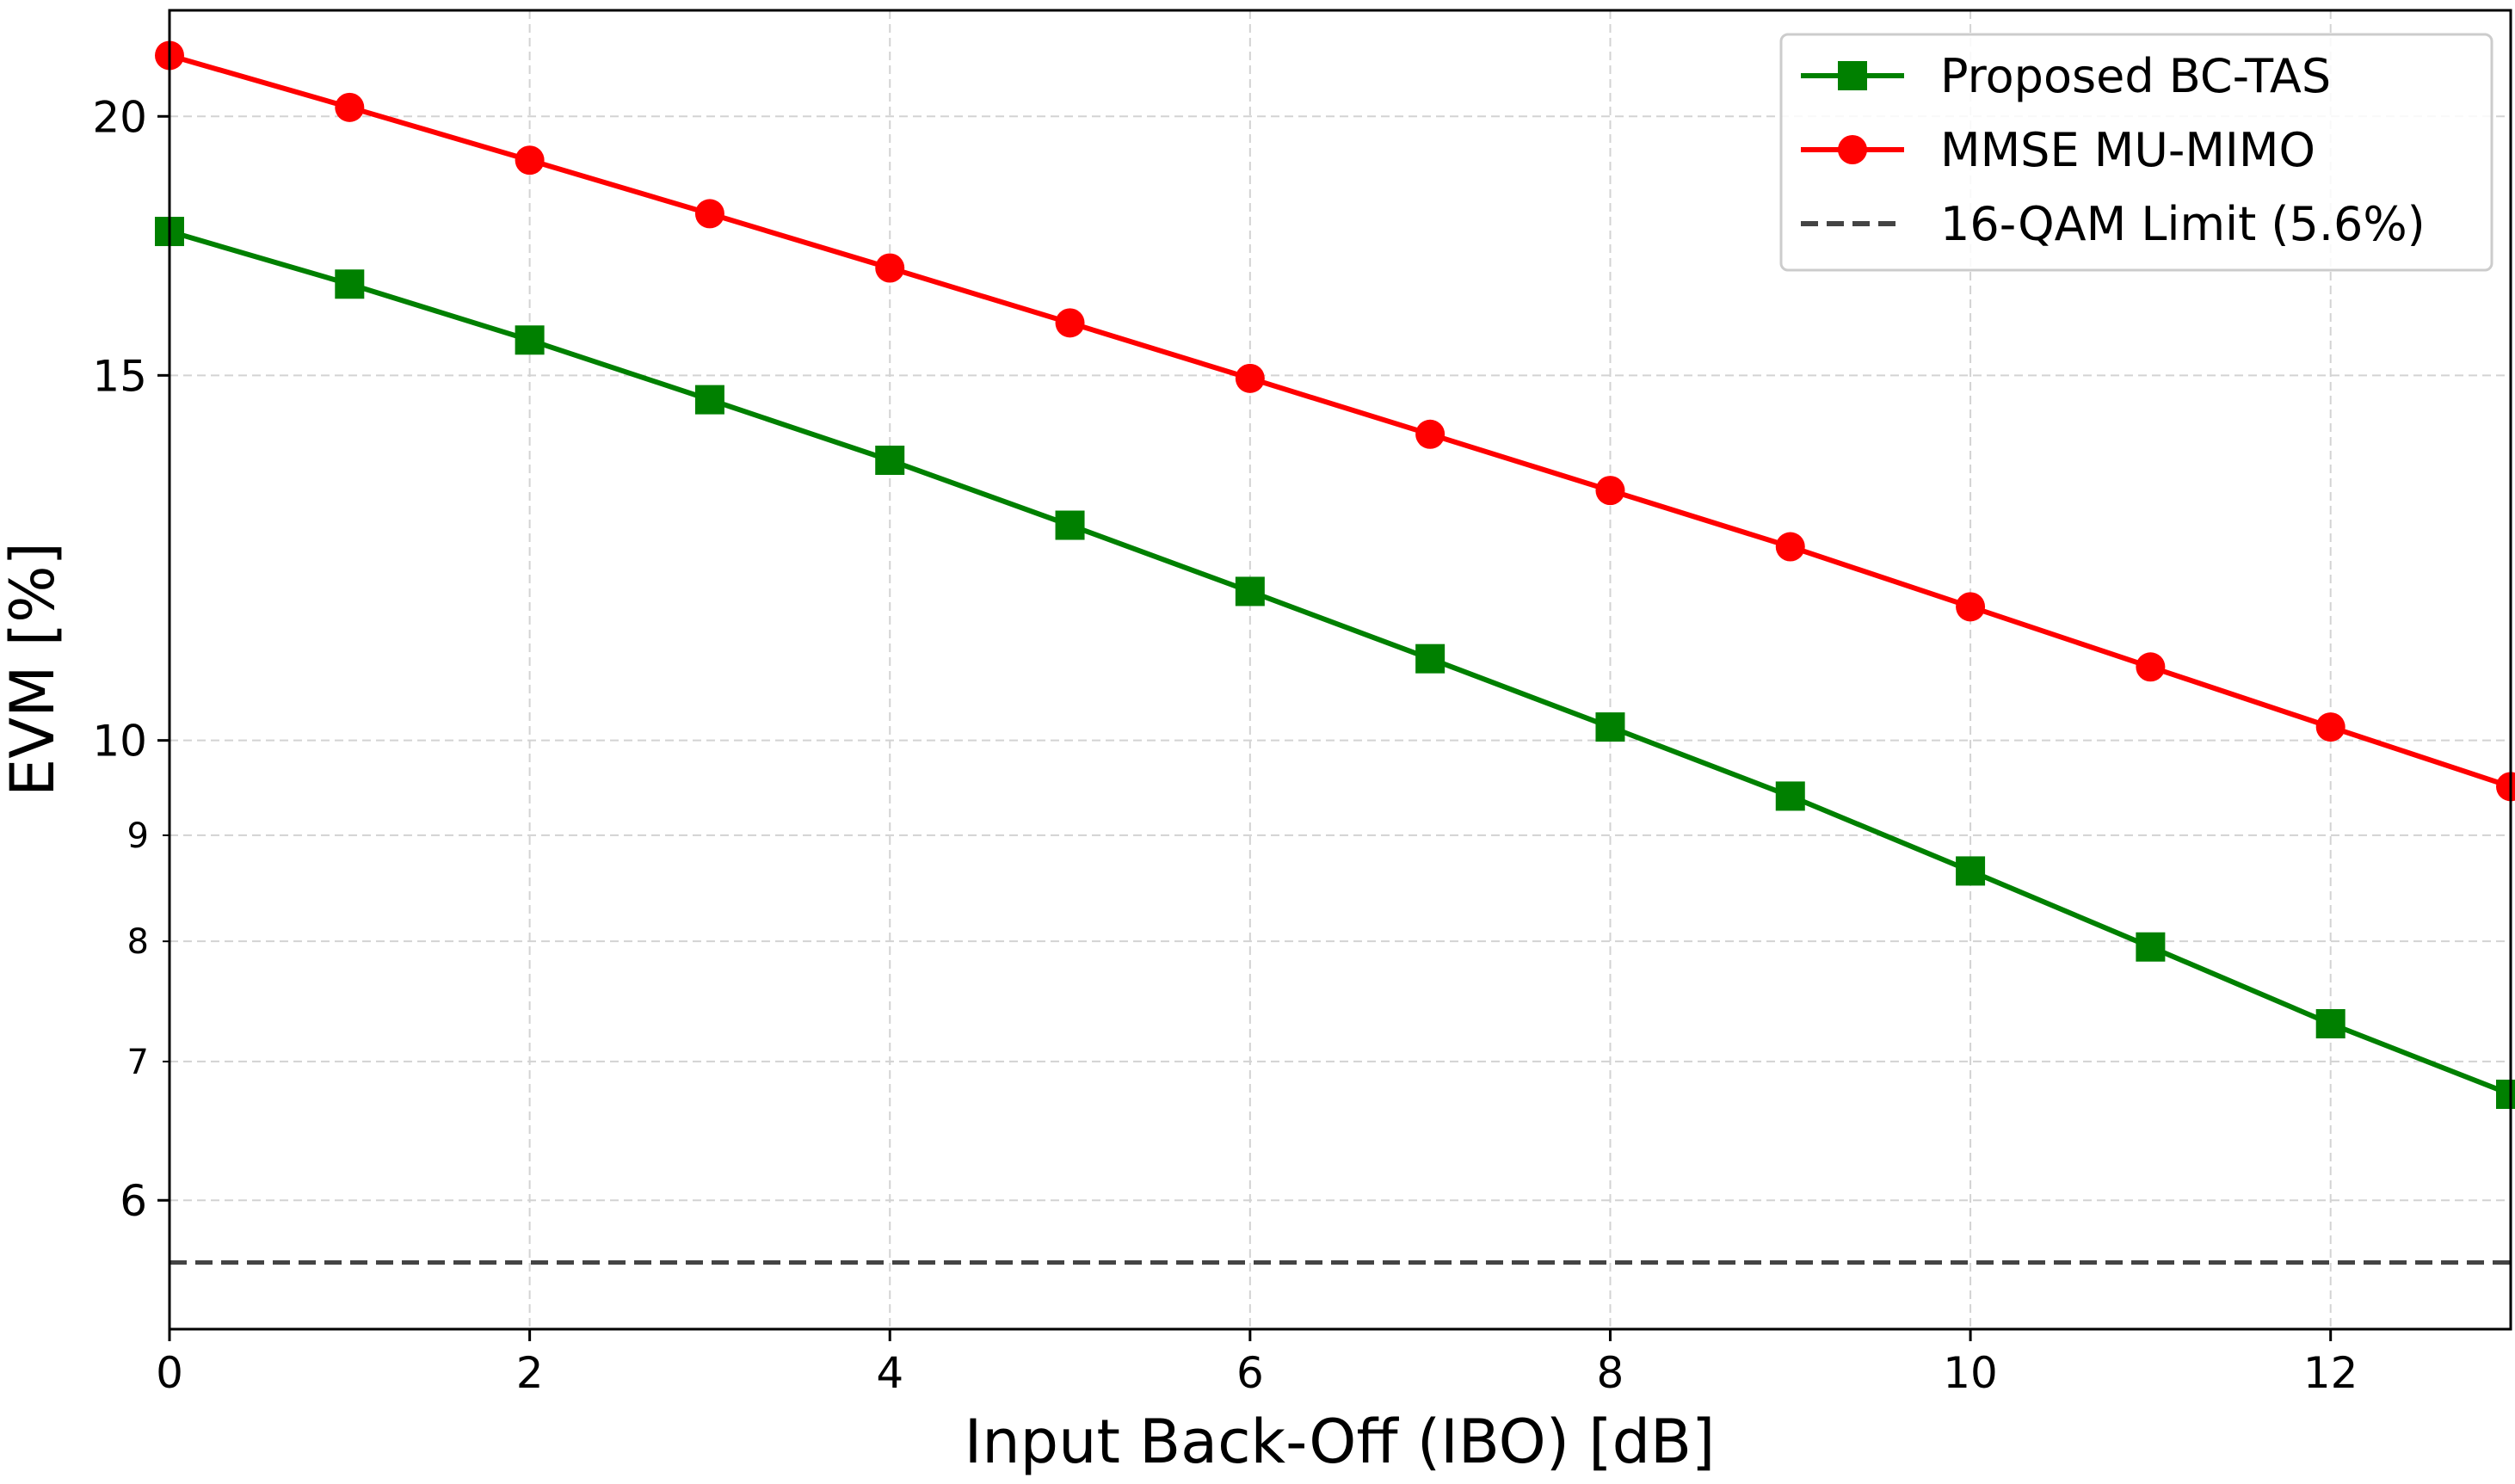  I want to click on legend-box, so click(2136, 152).